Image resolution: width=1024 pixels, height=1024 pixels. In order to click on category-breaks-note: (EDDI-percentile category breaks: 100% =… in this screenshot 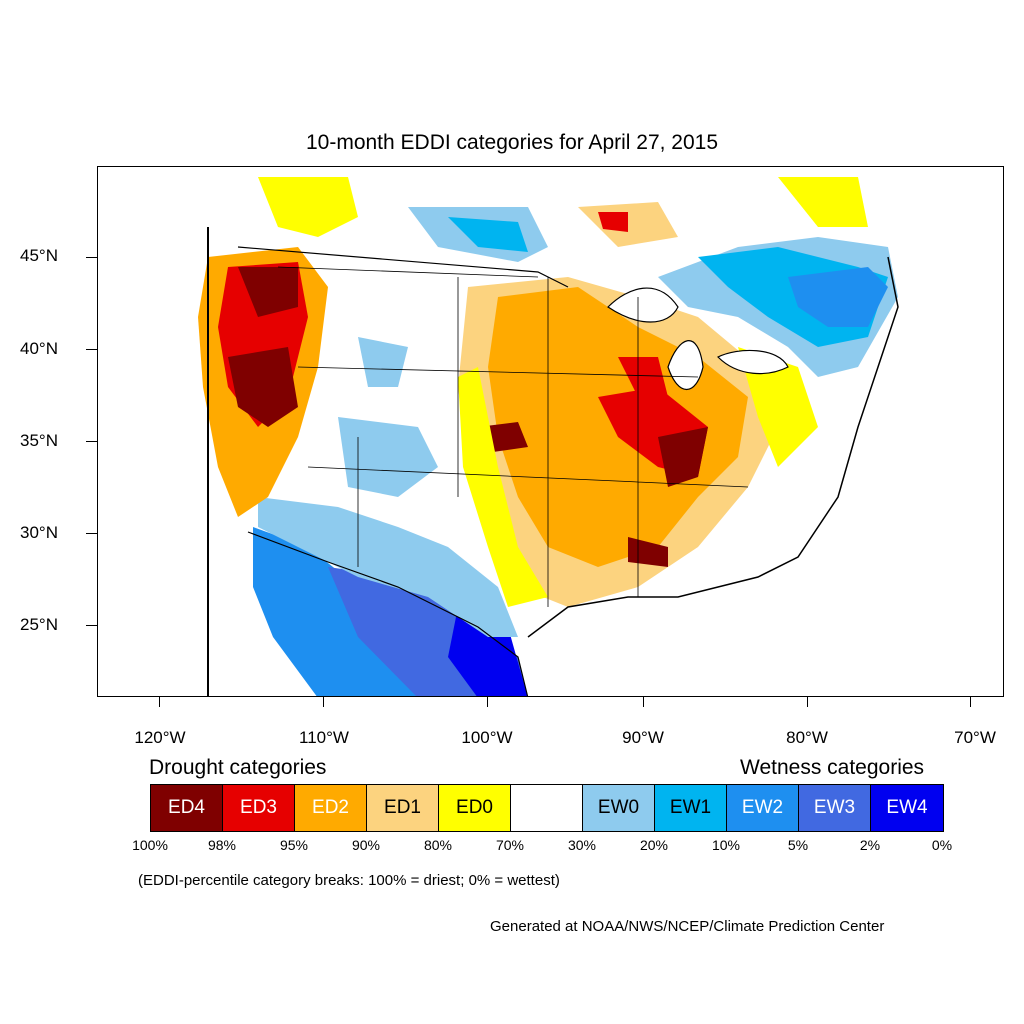, I will do `click(349, 880)`.